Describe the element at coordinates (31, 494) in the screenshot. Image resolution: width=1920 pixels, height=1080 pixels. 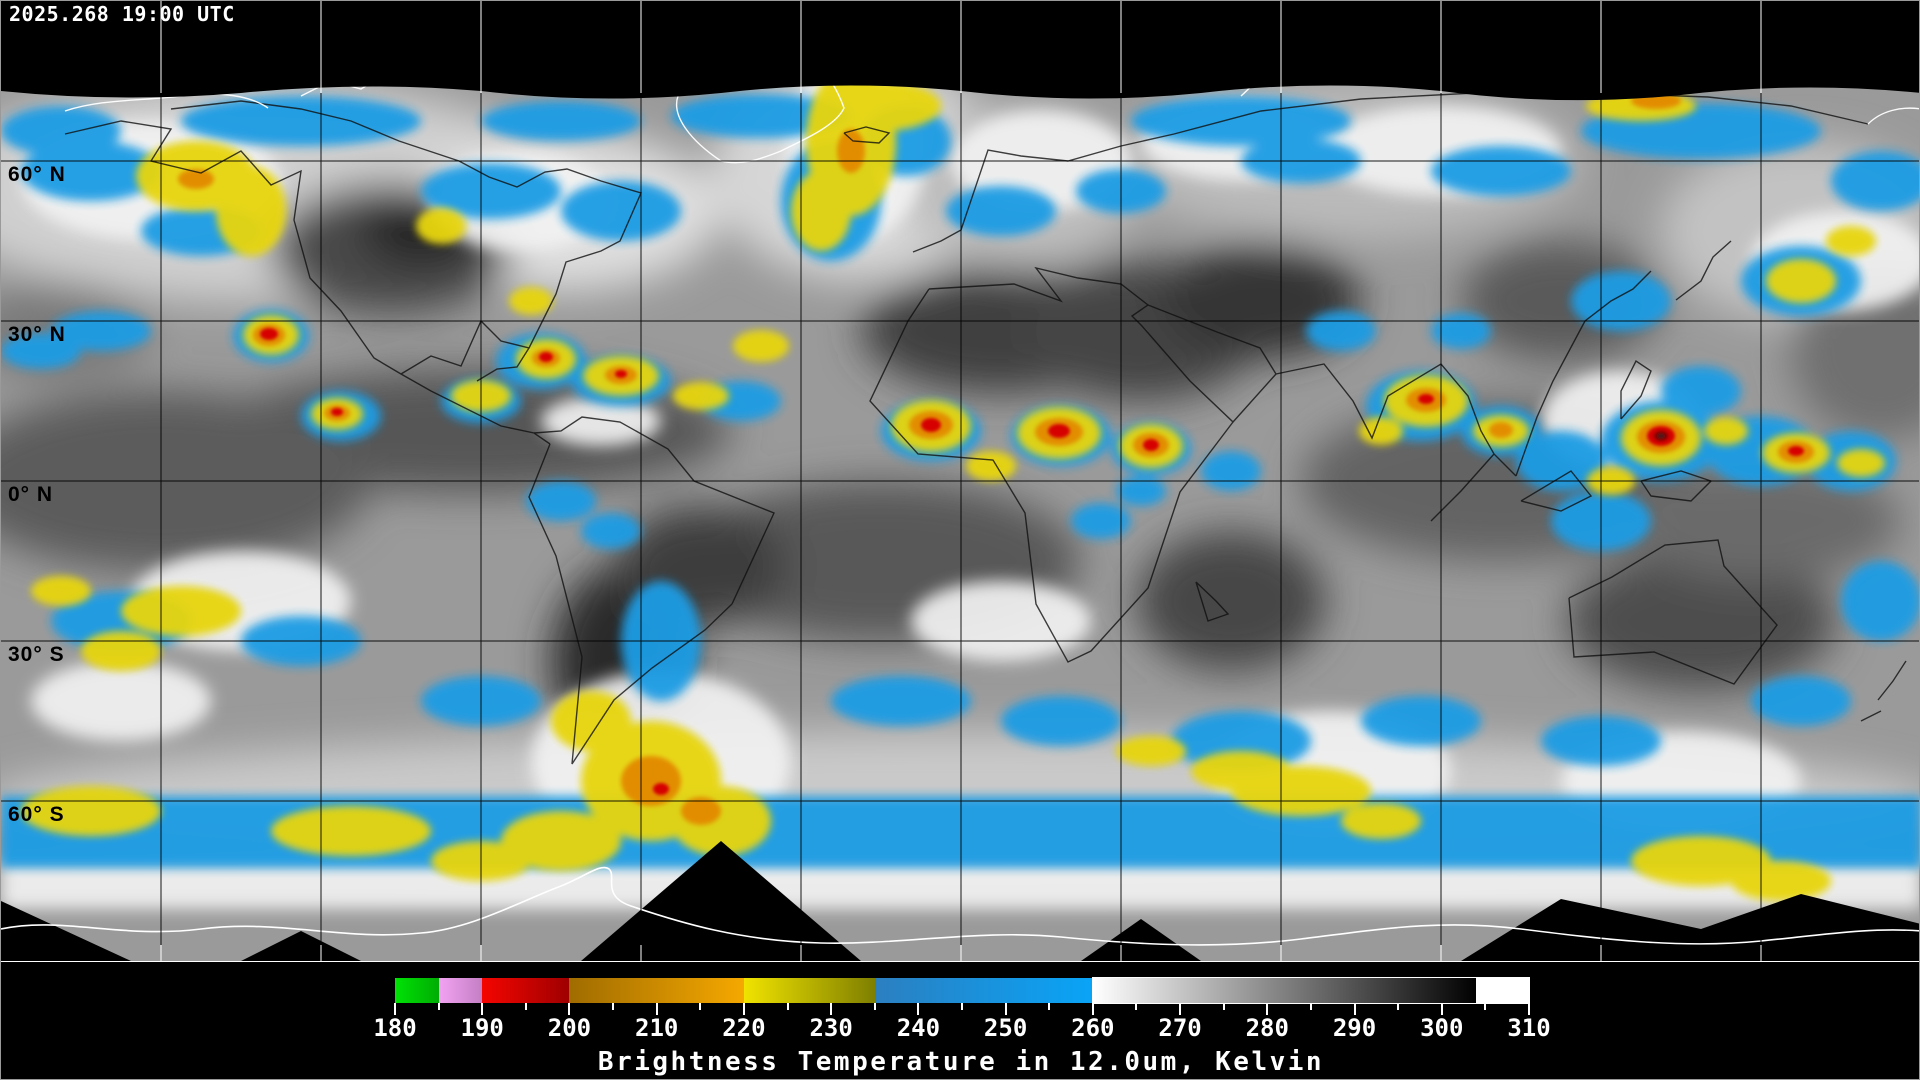
I see `latitude-label: 0° N` at that location.